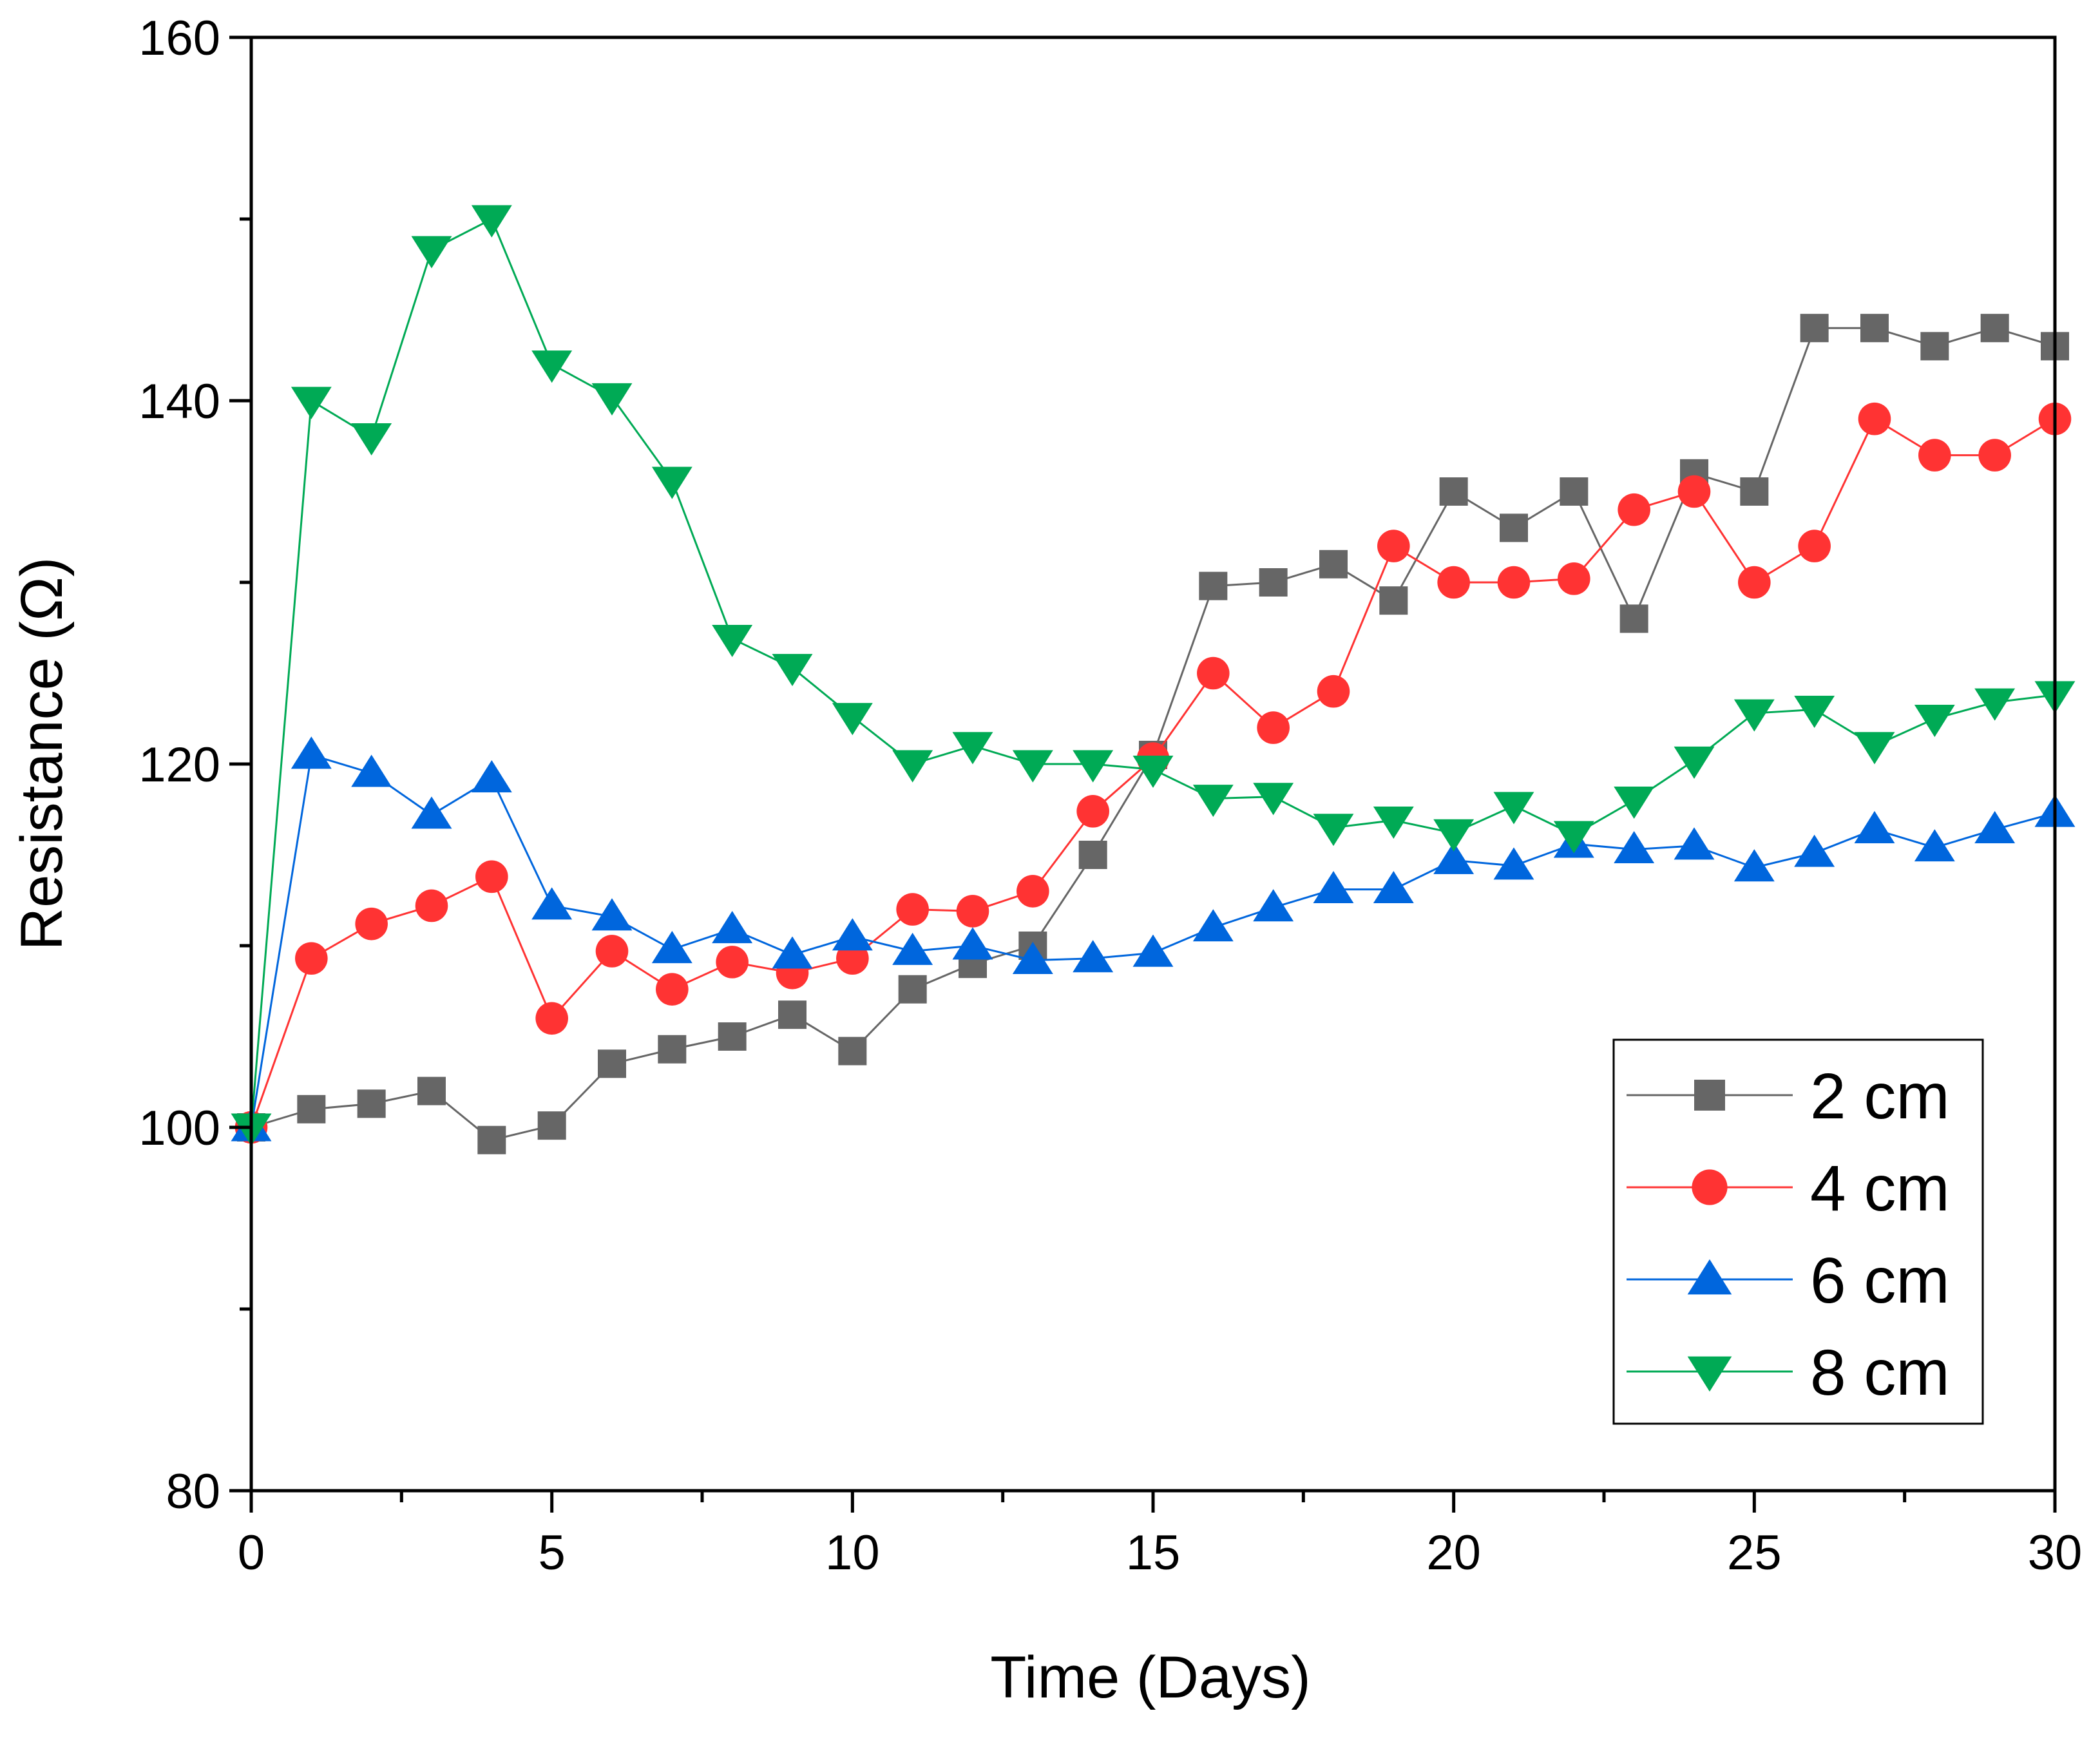 The width and height of the screenshot is (2100, 1740). What do you see at coordinates (1798, 1231) in the screenshot?
I see `legend: 2 cm 4 cm 6 cm 8 cm` at bounding box center [1798, 1231].